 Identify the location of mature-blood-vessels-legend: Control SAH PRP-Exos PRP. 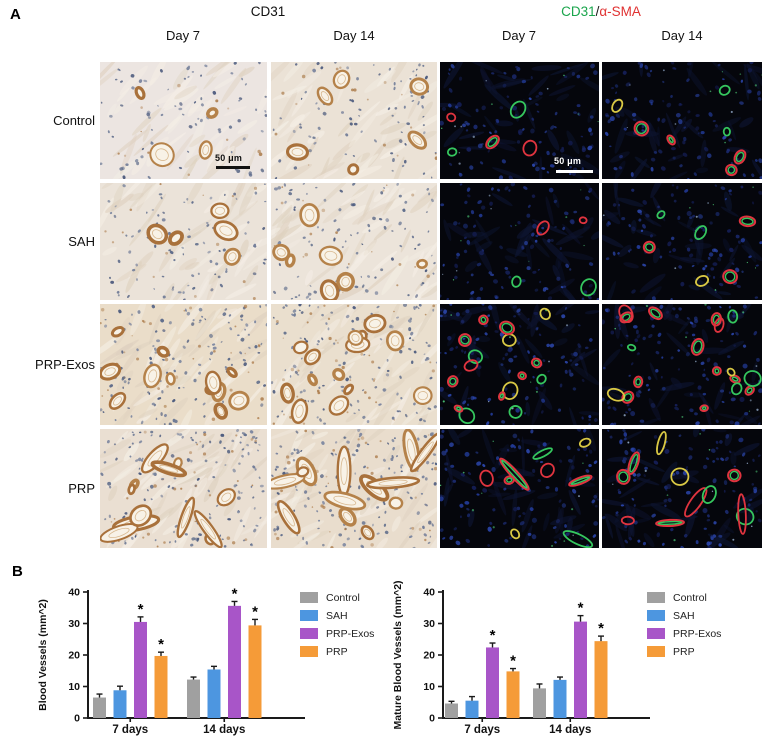
(684, 624).